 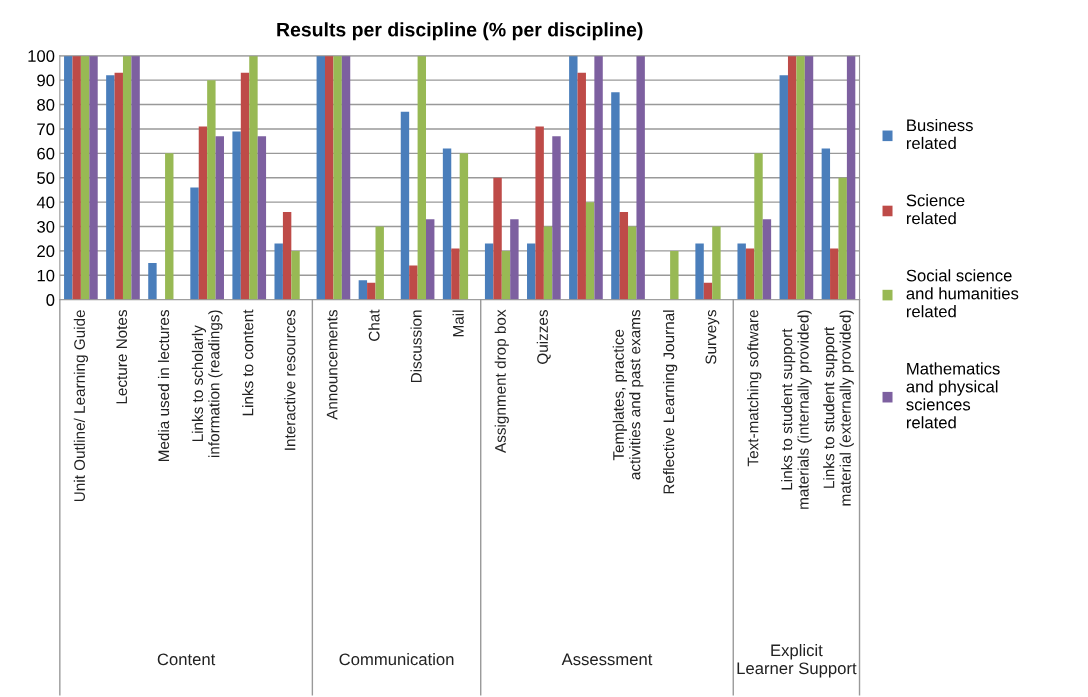 What do you see at coordinates (46, 275) in the screenshot?
I see `y-tick-label: 10` at bounding box center [46, 275].